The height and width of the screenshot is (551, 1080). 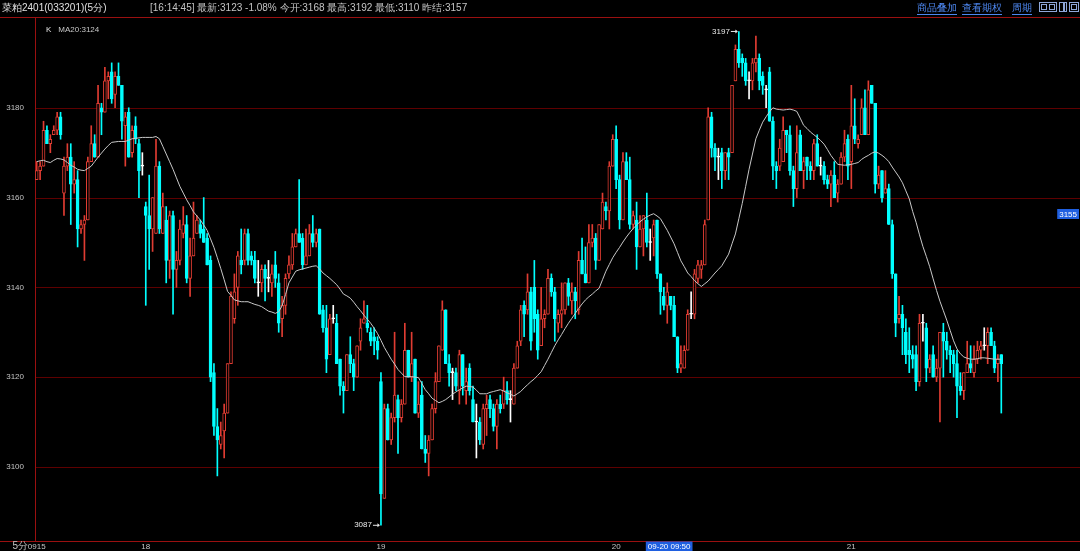 What do you see at coordinates (20, 545) in the screenshot?
I see `text: 5分` at bounding box center [20, 545].